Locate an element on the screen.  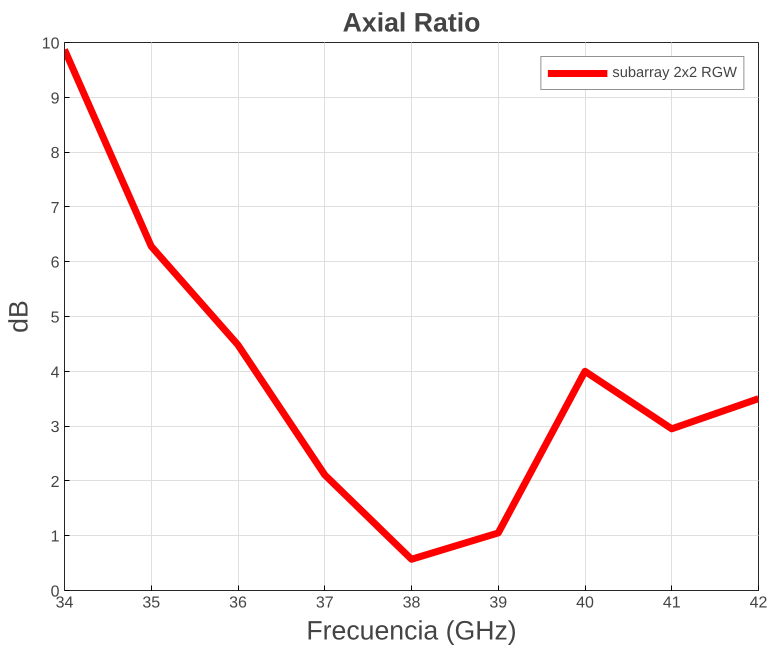
y-tick-label: 8 is located at coordinates (55, 153).